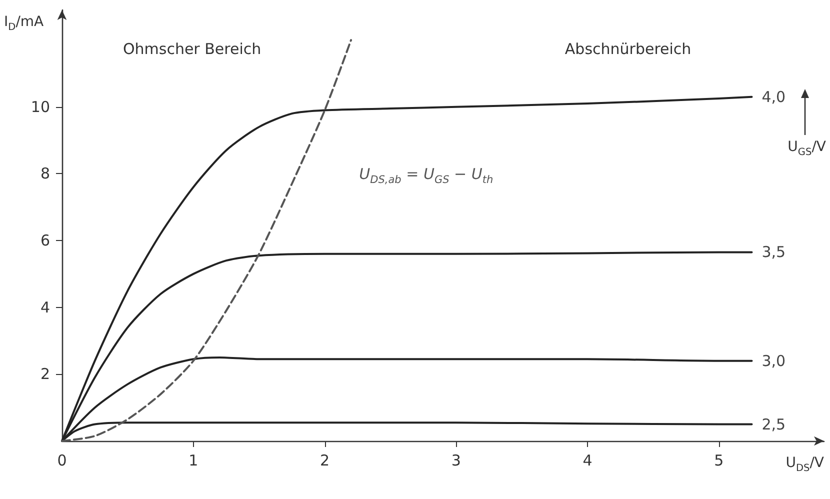 The image size is (830, 499). I want to click on y-tick-label: 6, so click(45, 241).